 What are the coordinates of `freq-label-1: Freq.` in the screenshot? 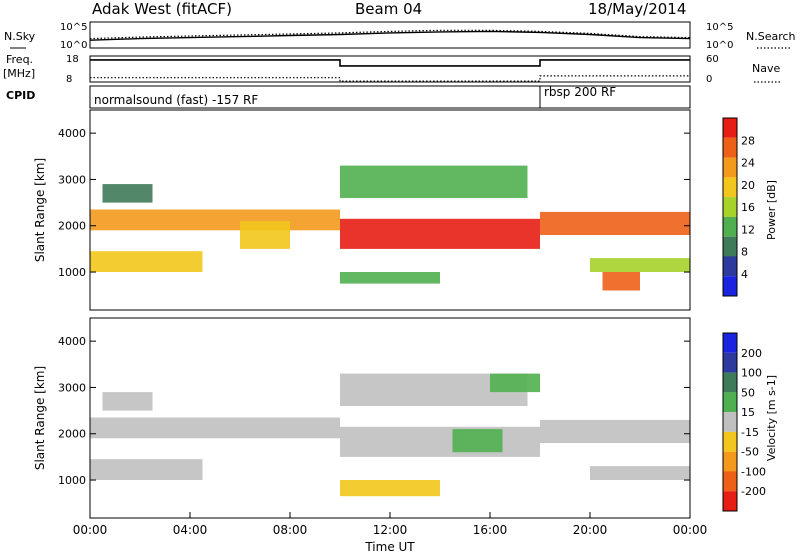 It's located at (19, 59).